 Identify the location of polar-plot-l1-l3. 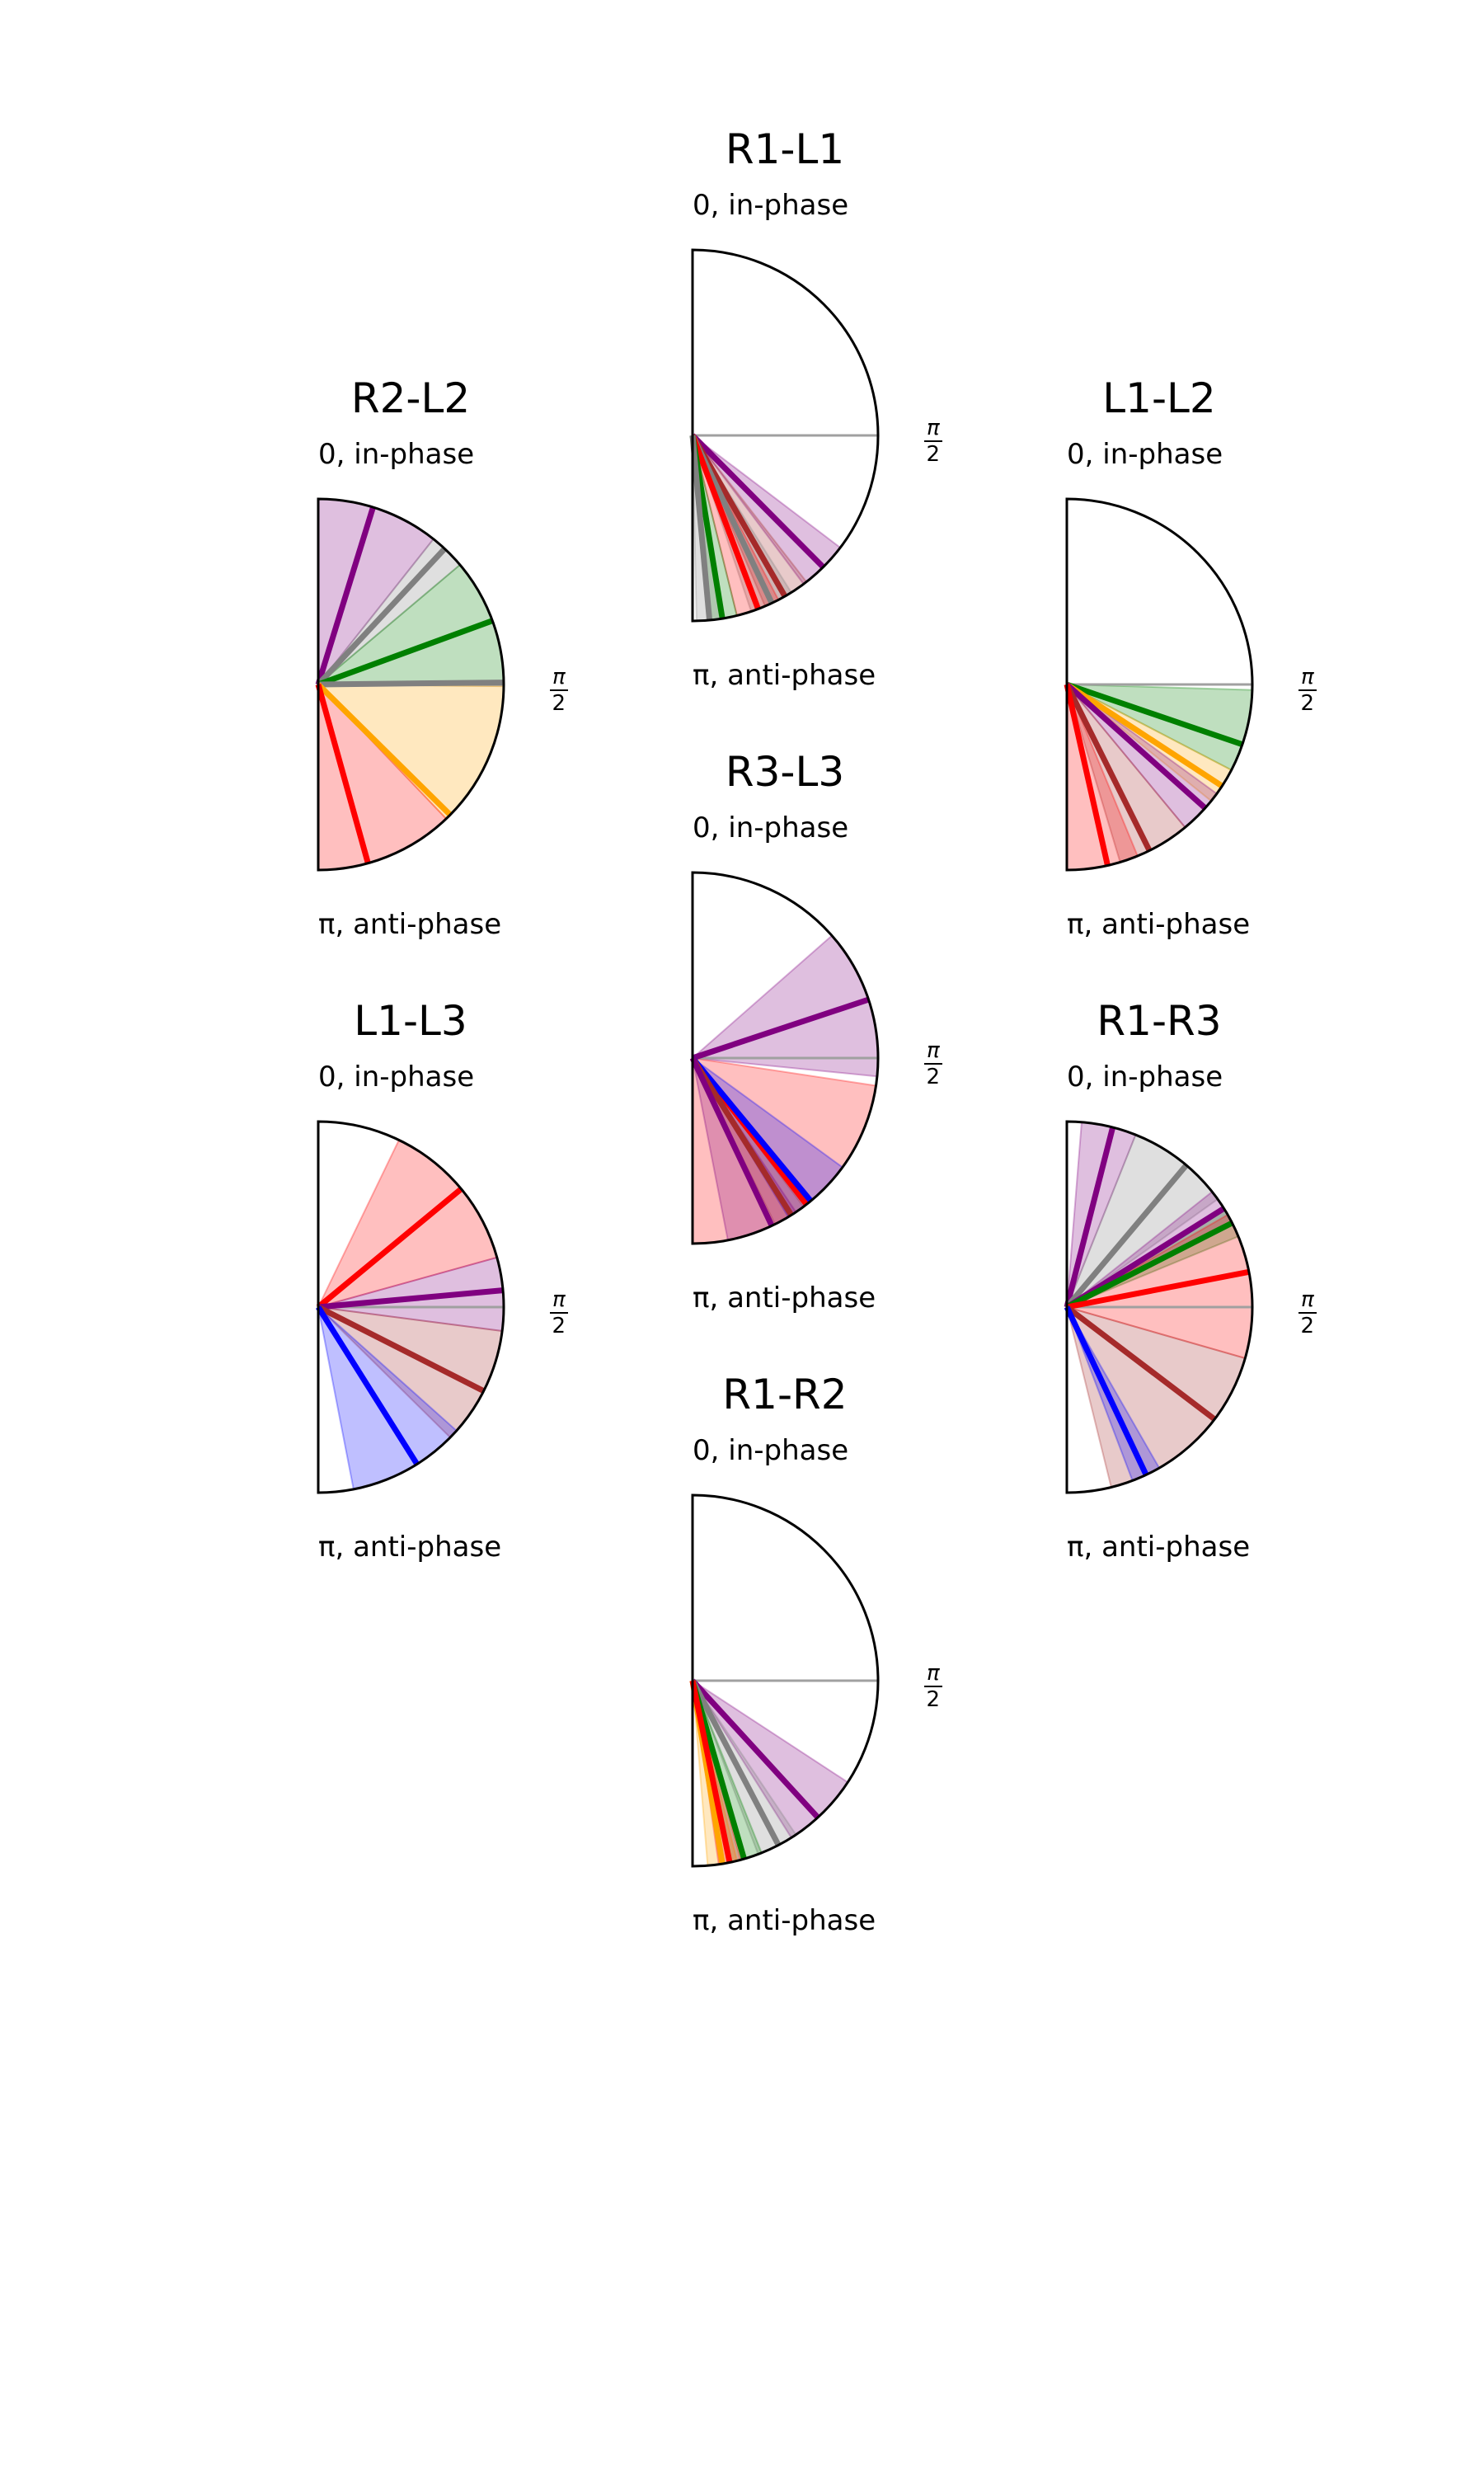
(410, 1307).